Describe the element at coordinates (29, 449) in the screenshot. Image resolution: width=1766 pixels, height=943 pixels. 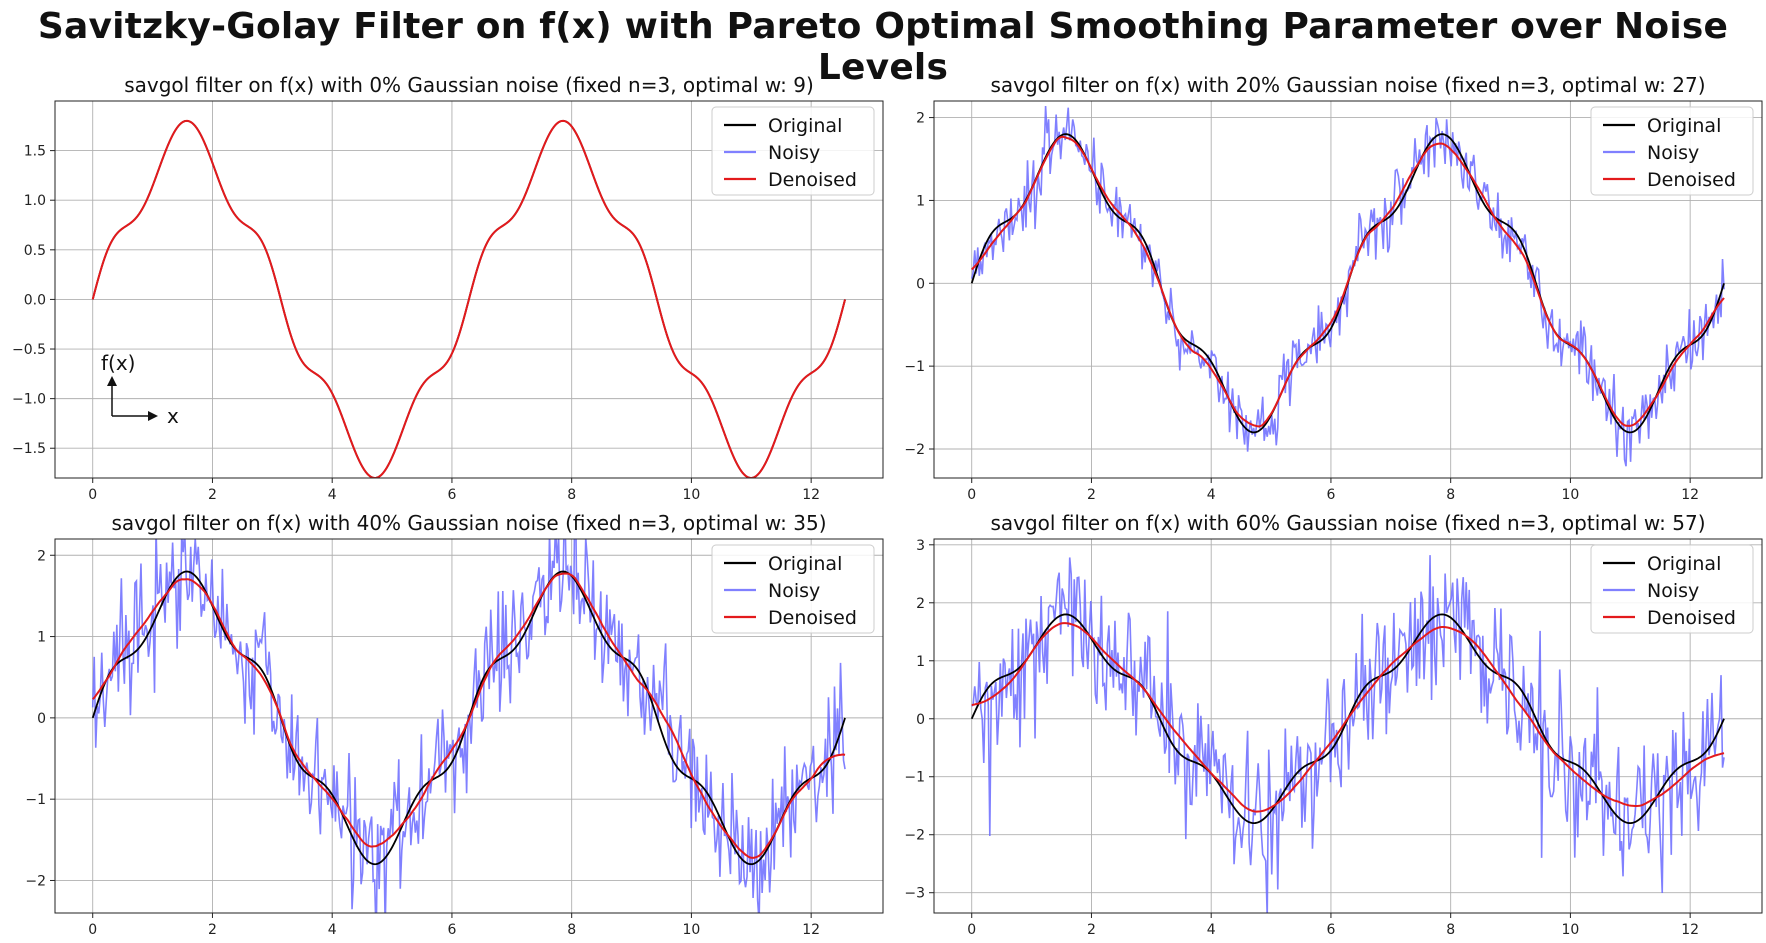
I see `y-tick-label: −1.5` at that location.